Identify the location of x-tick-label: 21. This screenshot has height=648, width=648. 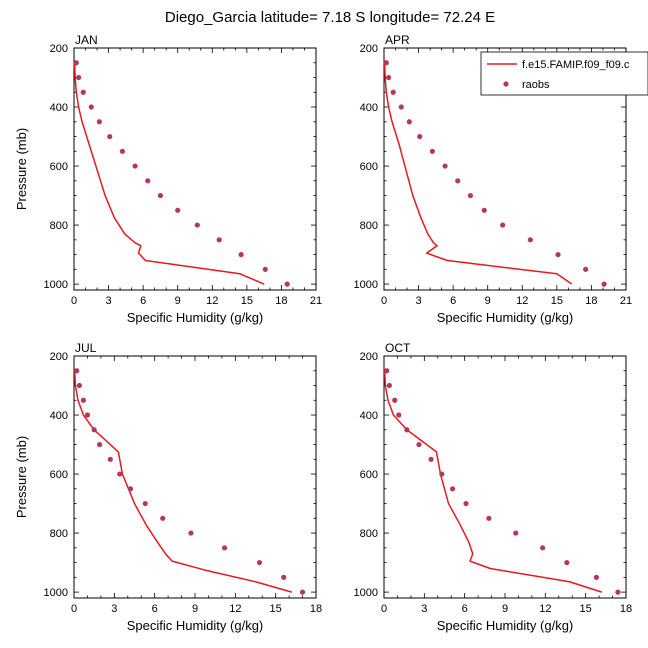
(316, 301).